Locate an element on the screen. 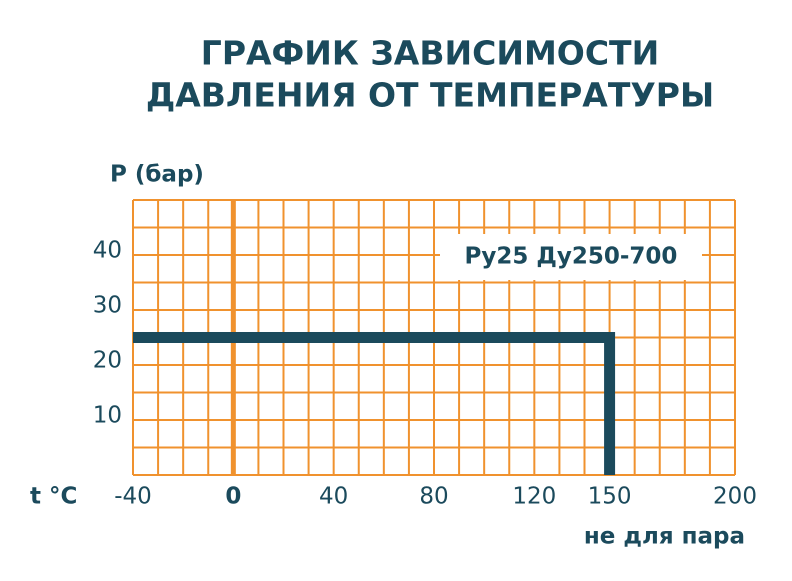 The height and width of the screenshot is (581, 792). y-axis-label: P (бар) is located at coordinates (157, 175).